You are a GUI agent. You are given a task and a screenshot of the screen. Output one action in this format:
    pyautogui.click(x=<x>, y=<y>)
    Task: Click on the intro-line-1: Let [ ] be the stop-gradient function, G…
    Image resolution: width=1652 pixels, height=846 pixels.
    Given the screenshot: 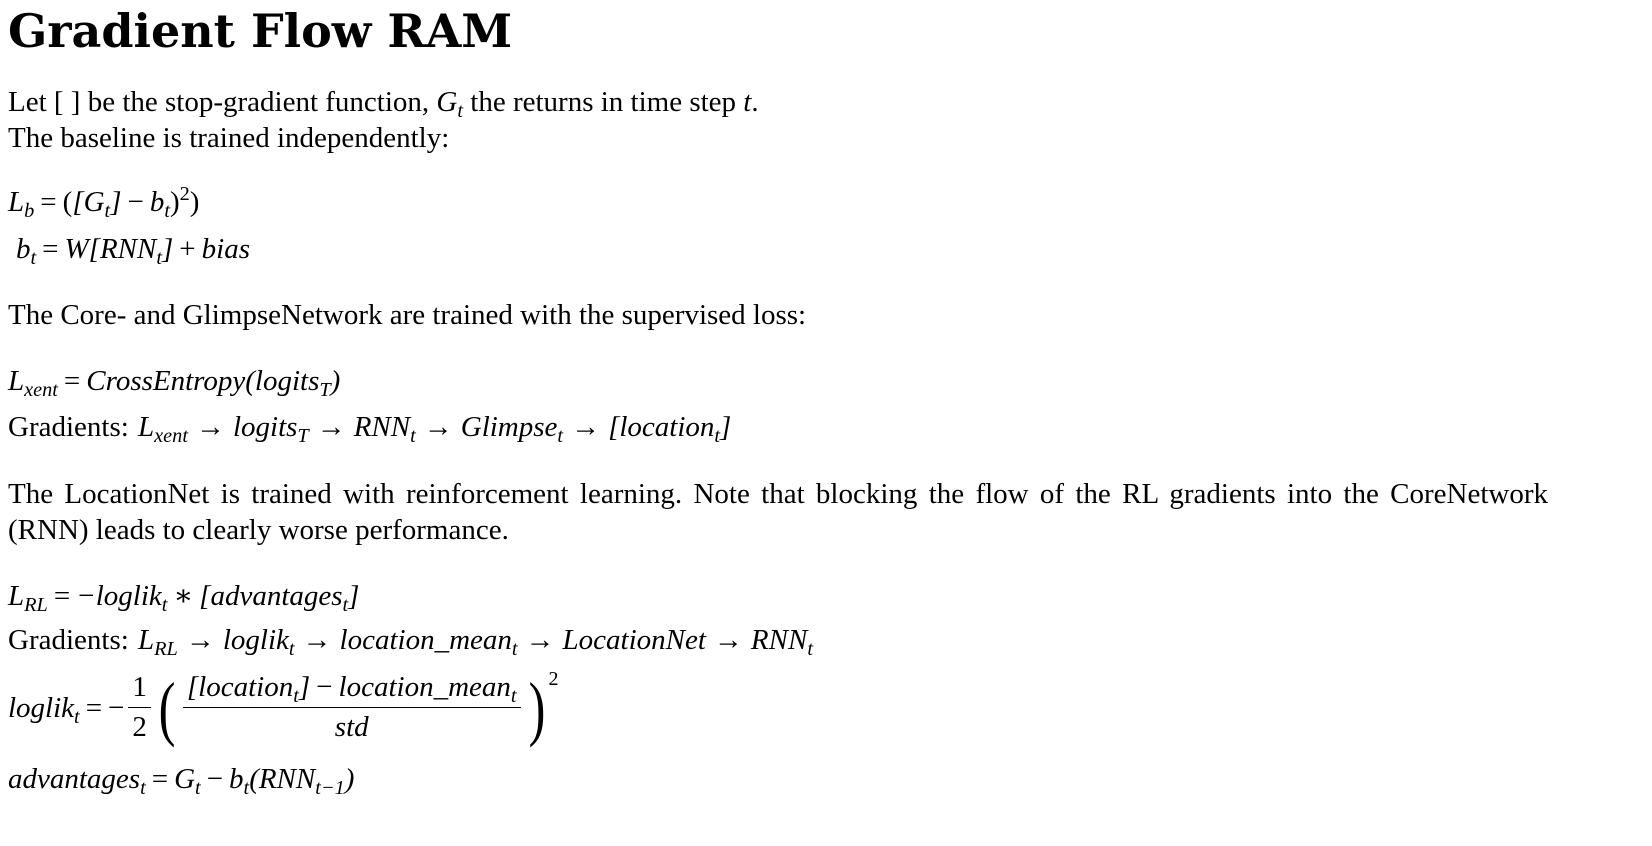 What is the action you would take?
    pyautogui.click(x=383, y=104)
    